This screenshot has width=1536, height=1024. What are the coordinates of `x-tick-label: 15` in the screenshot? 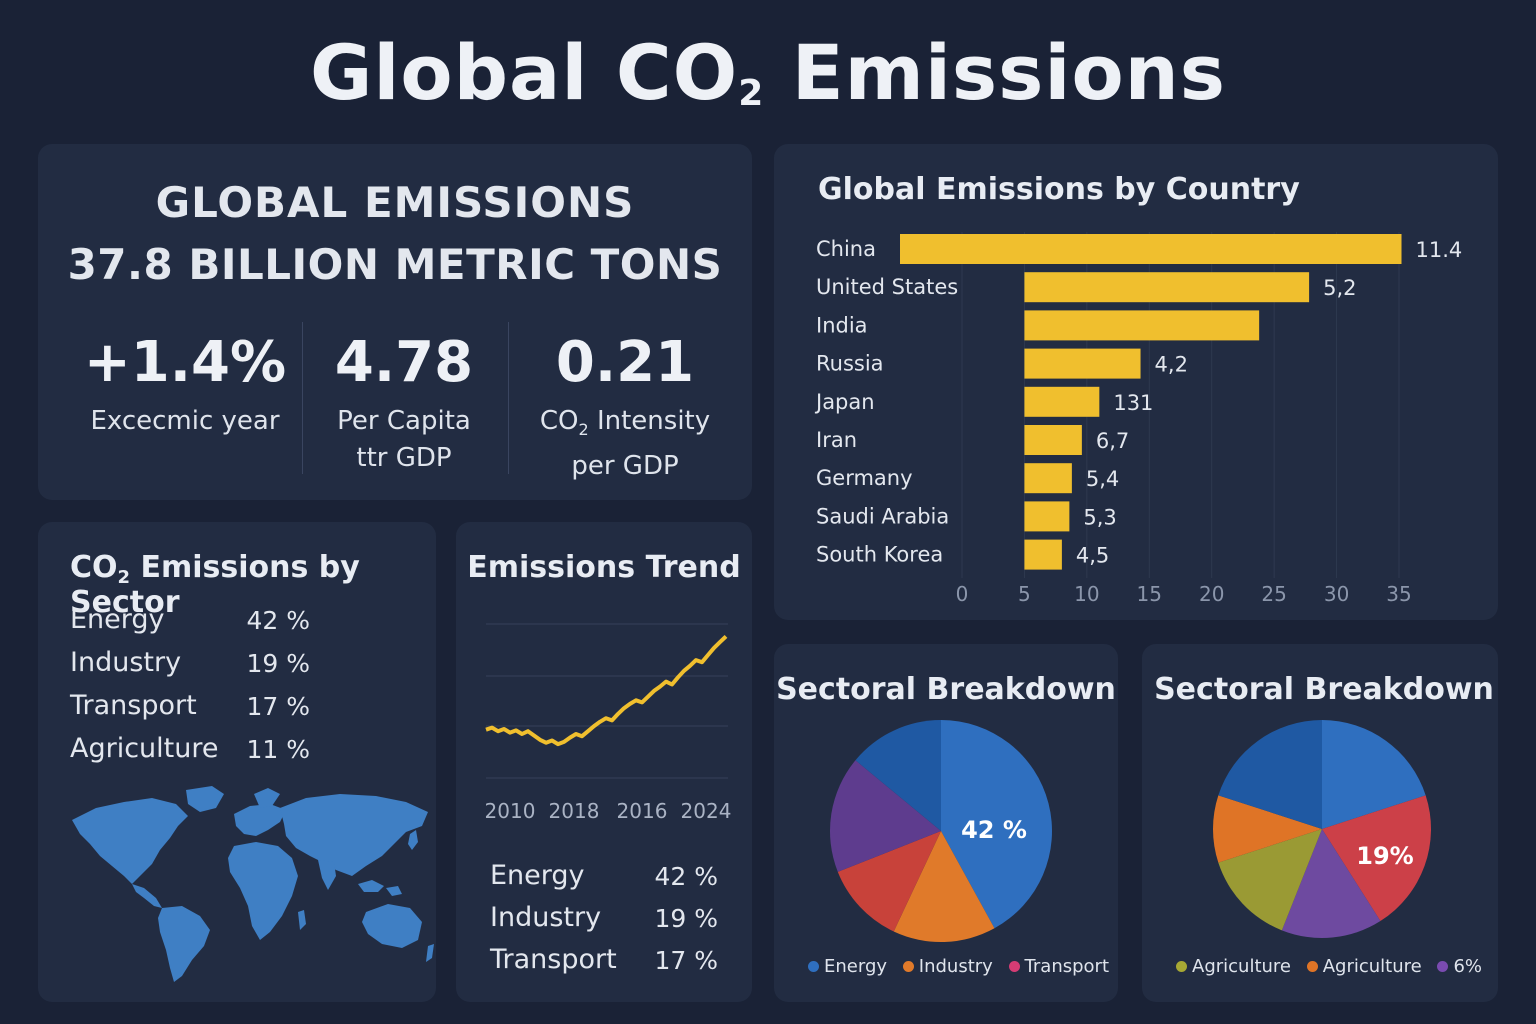 It's located at (1149, 594).